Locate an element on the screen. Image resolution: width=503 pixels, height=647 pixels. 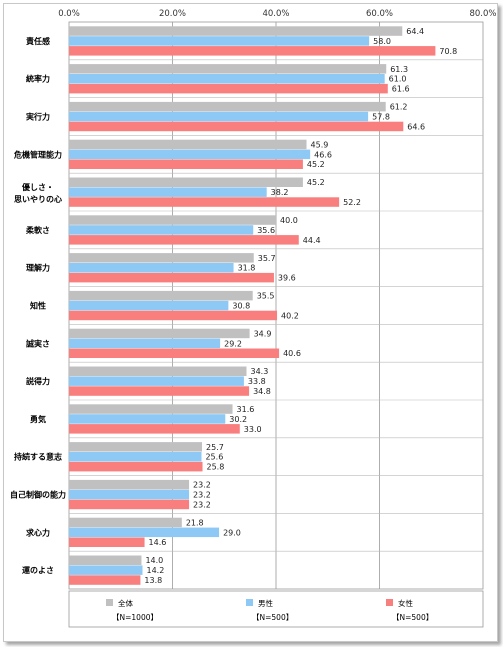
x-tick-label: 40.0% is located at coordinates (275, 14).